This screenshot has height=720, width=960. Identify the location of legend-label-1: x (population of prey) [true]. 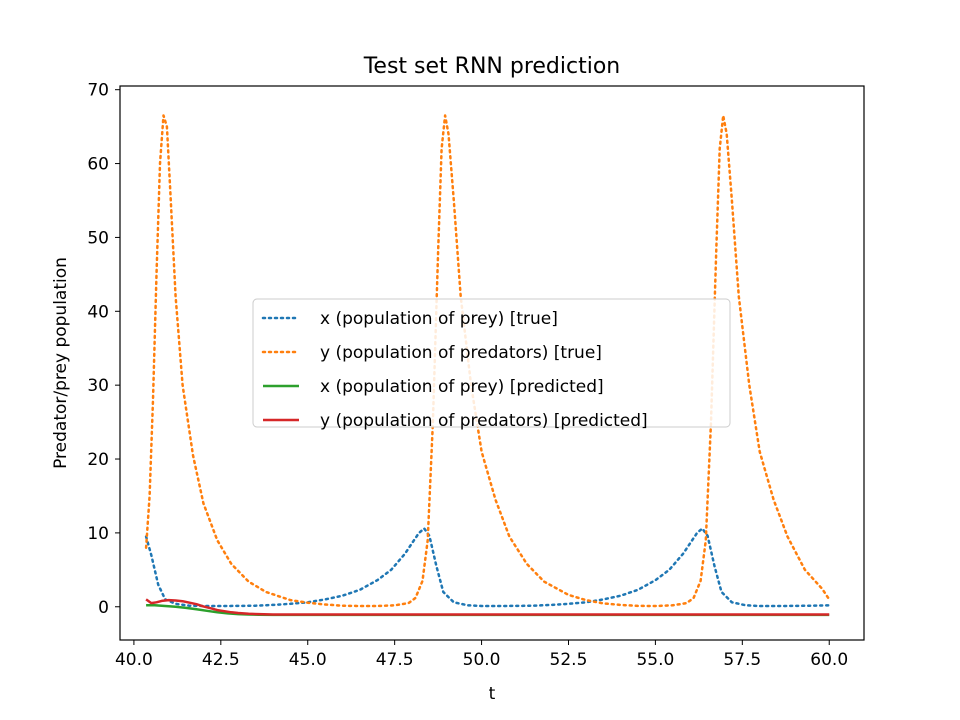
(439, 319).